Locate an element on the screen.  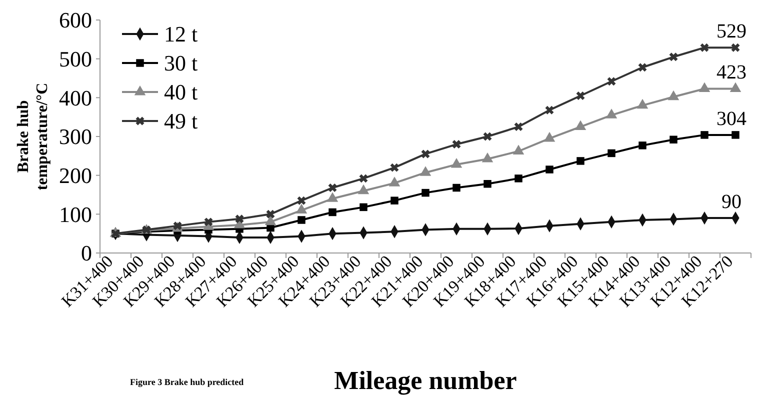
legend-label: 49 t is located at coordinates (181, 121).